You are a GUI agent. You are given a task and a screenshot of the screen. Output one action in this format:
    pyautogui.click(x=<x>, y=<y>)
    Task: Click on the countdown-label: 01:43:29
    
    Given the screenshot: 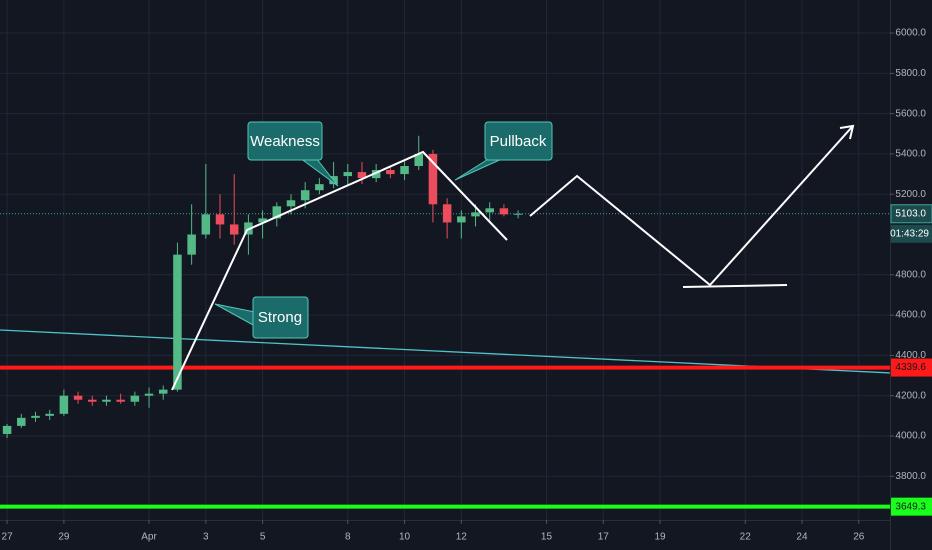 What is the action you would take?
    pyautogui.click(x=909, y=233)
    